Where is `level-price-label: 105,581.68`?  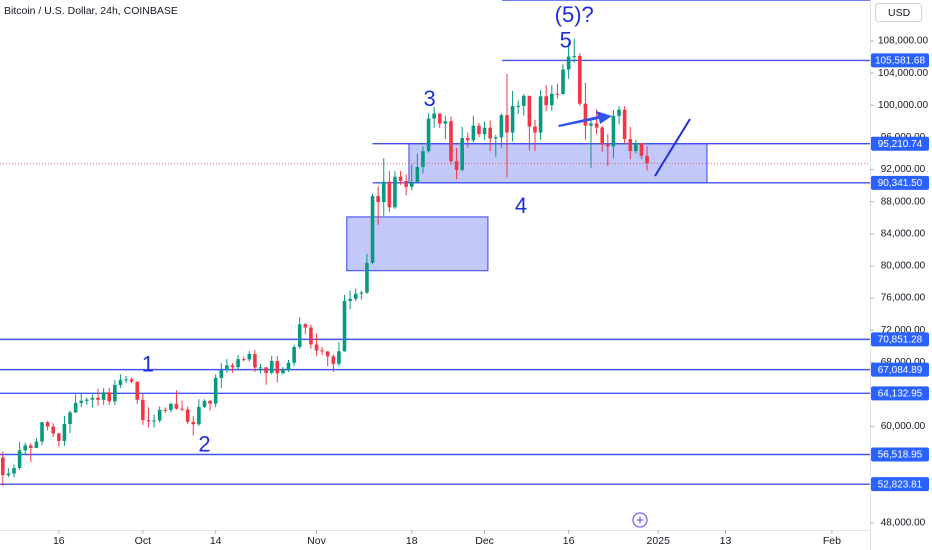 level-price-label: 105,581.68 is located at coordinates (900, 61).